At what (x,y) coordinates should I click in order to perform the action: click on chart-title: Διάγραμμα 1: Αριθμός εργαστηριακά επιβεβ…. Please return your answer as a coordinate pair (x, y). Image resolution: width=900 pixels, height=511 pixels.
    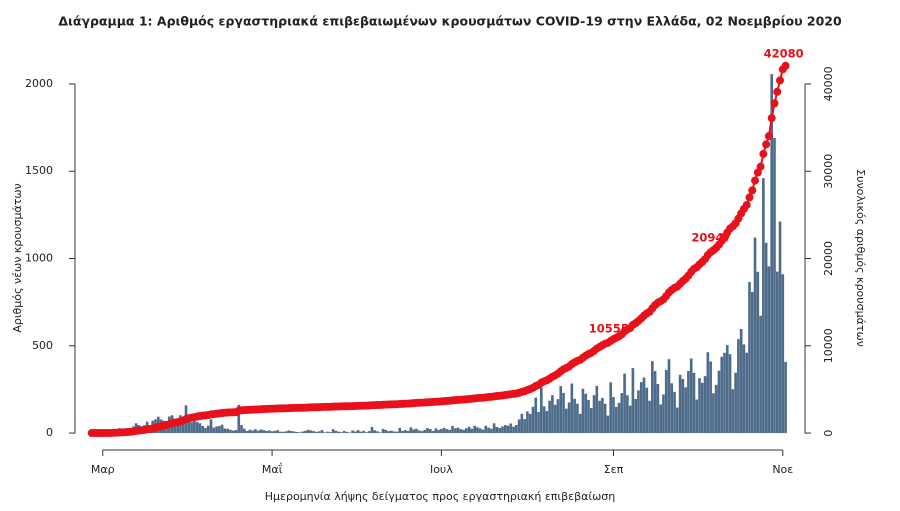
    Looking at the image, I should click on (450, 21).